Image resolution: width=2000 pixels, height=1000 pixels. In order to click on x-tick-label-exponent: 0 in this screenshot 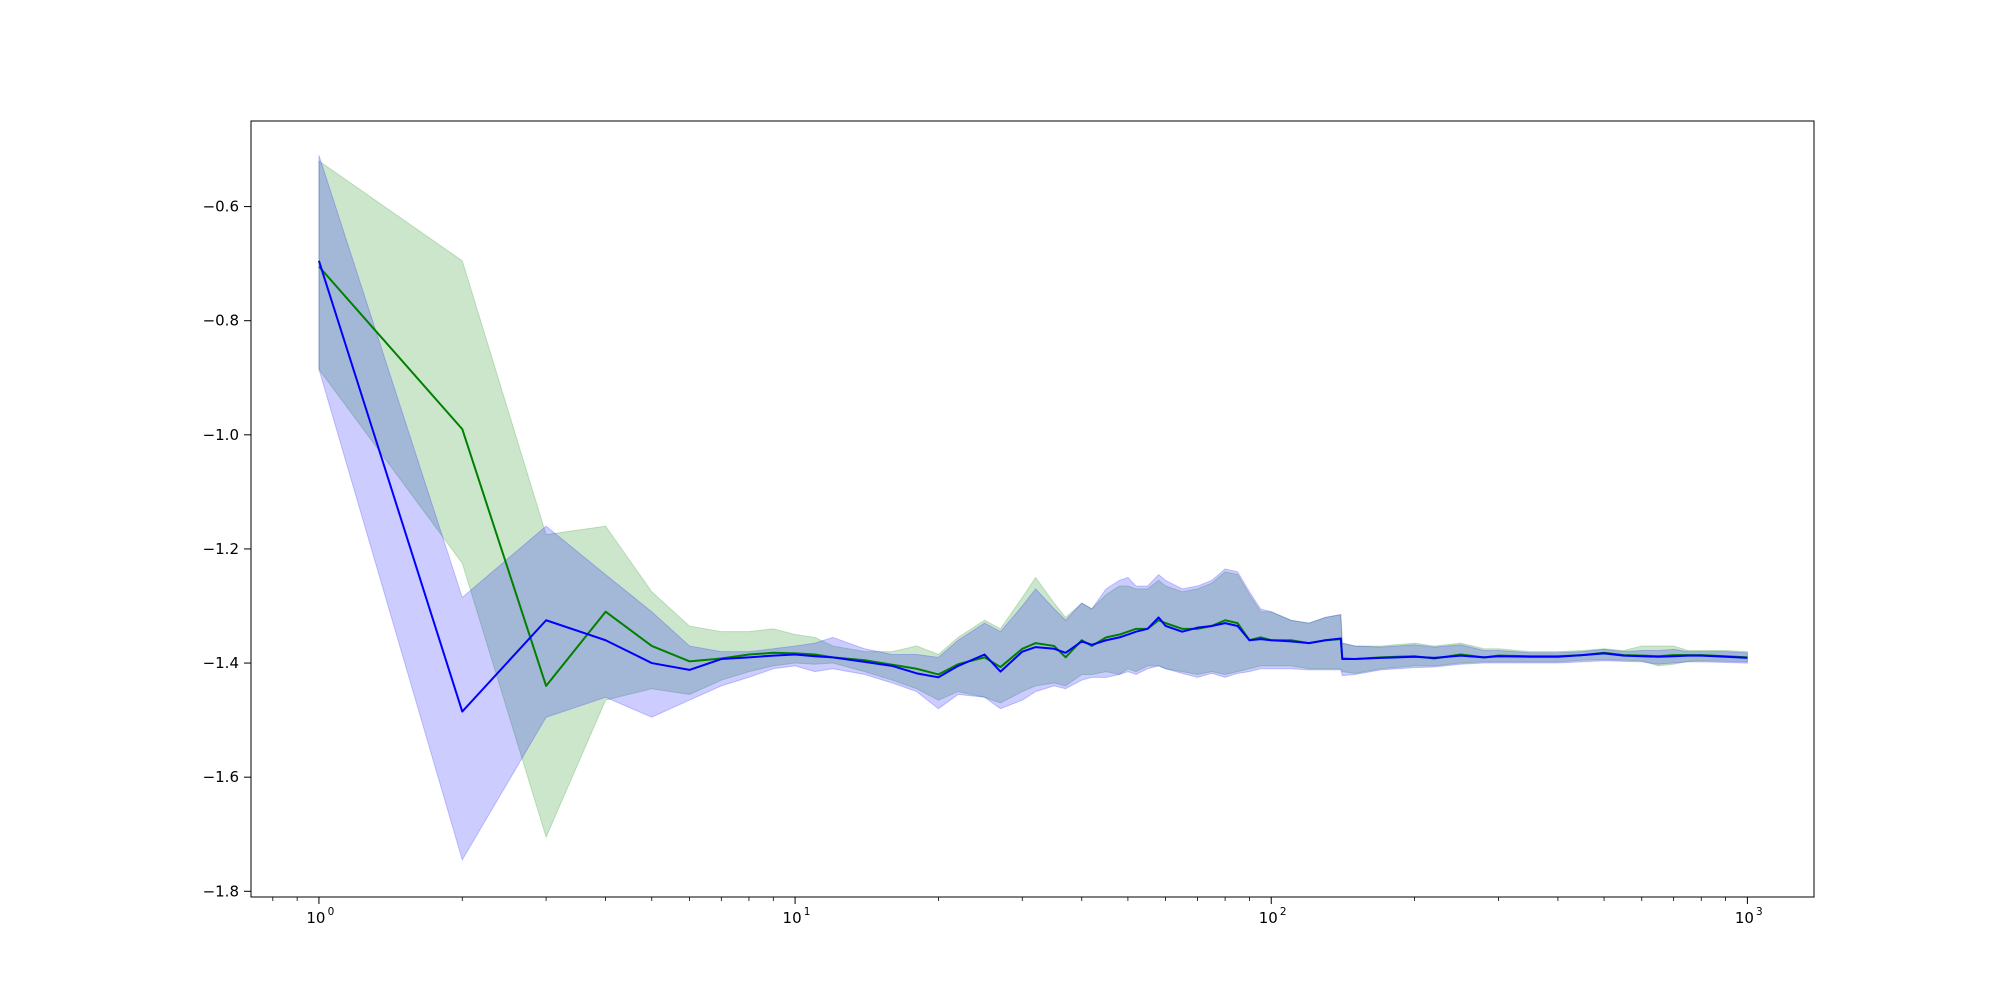, I will do `click(331, 912)`.